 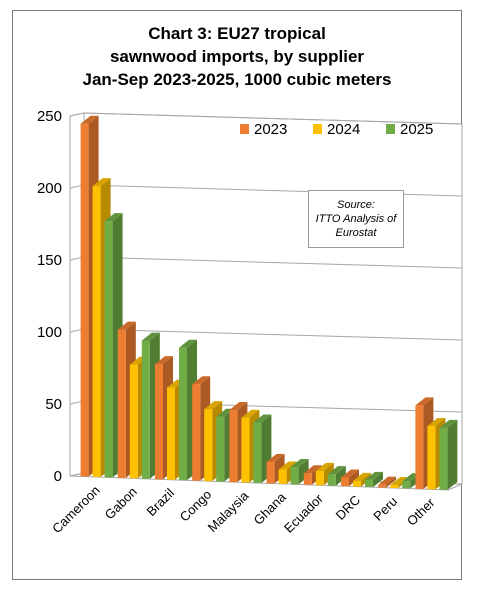 I want to click on y-tick-label: 100, so click(x=49, y=332).